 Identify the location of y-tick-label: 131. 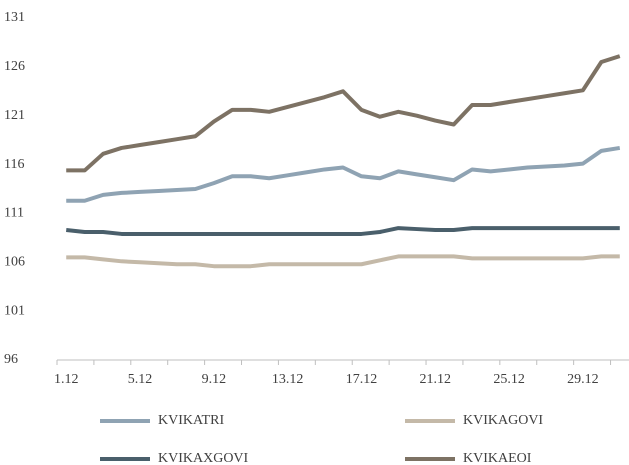
(14, 17).